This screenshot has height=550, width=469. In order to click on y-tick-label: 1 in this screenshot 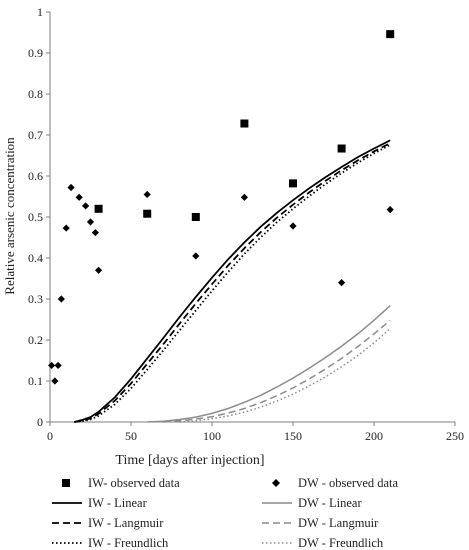, I will do `click(40, 12)`.